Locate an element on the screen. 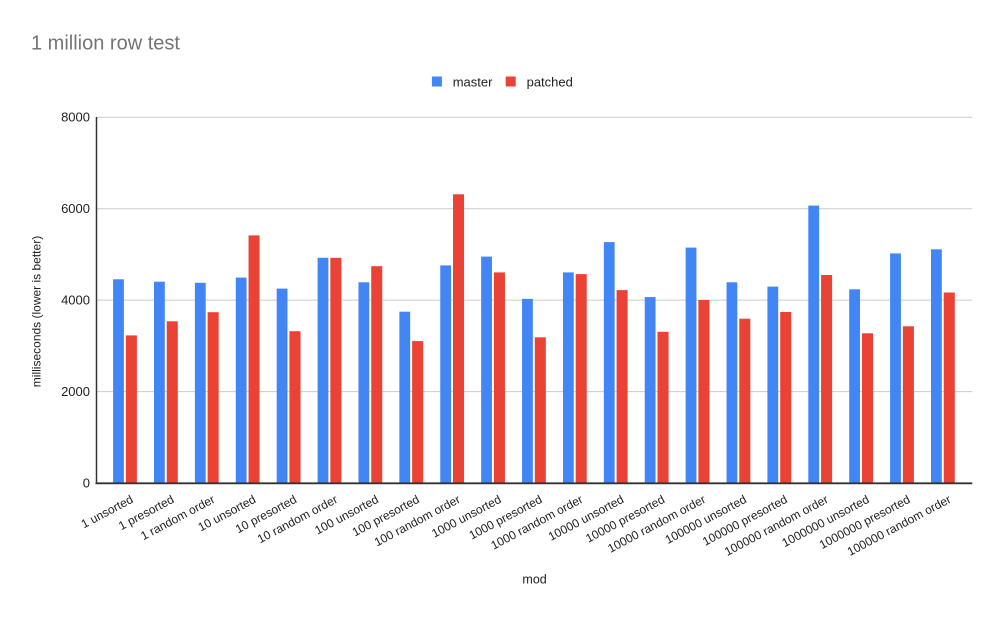 The width and height of the screenshot is (1002, 623). svg-text: 0 is located at coordinates (86, 483).